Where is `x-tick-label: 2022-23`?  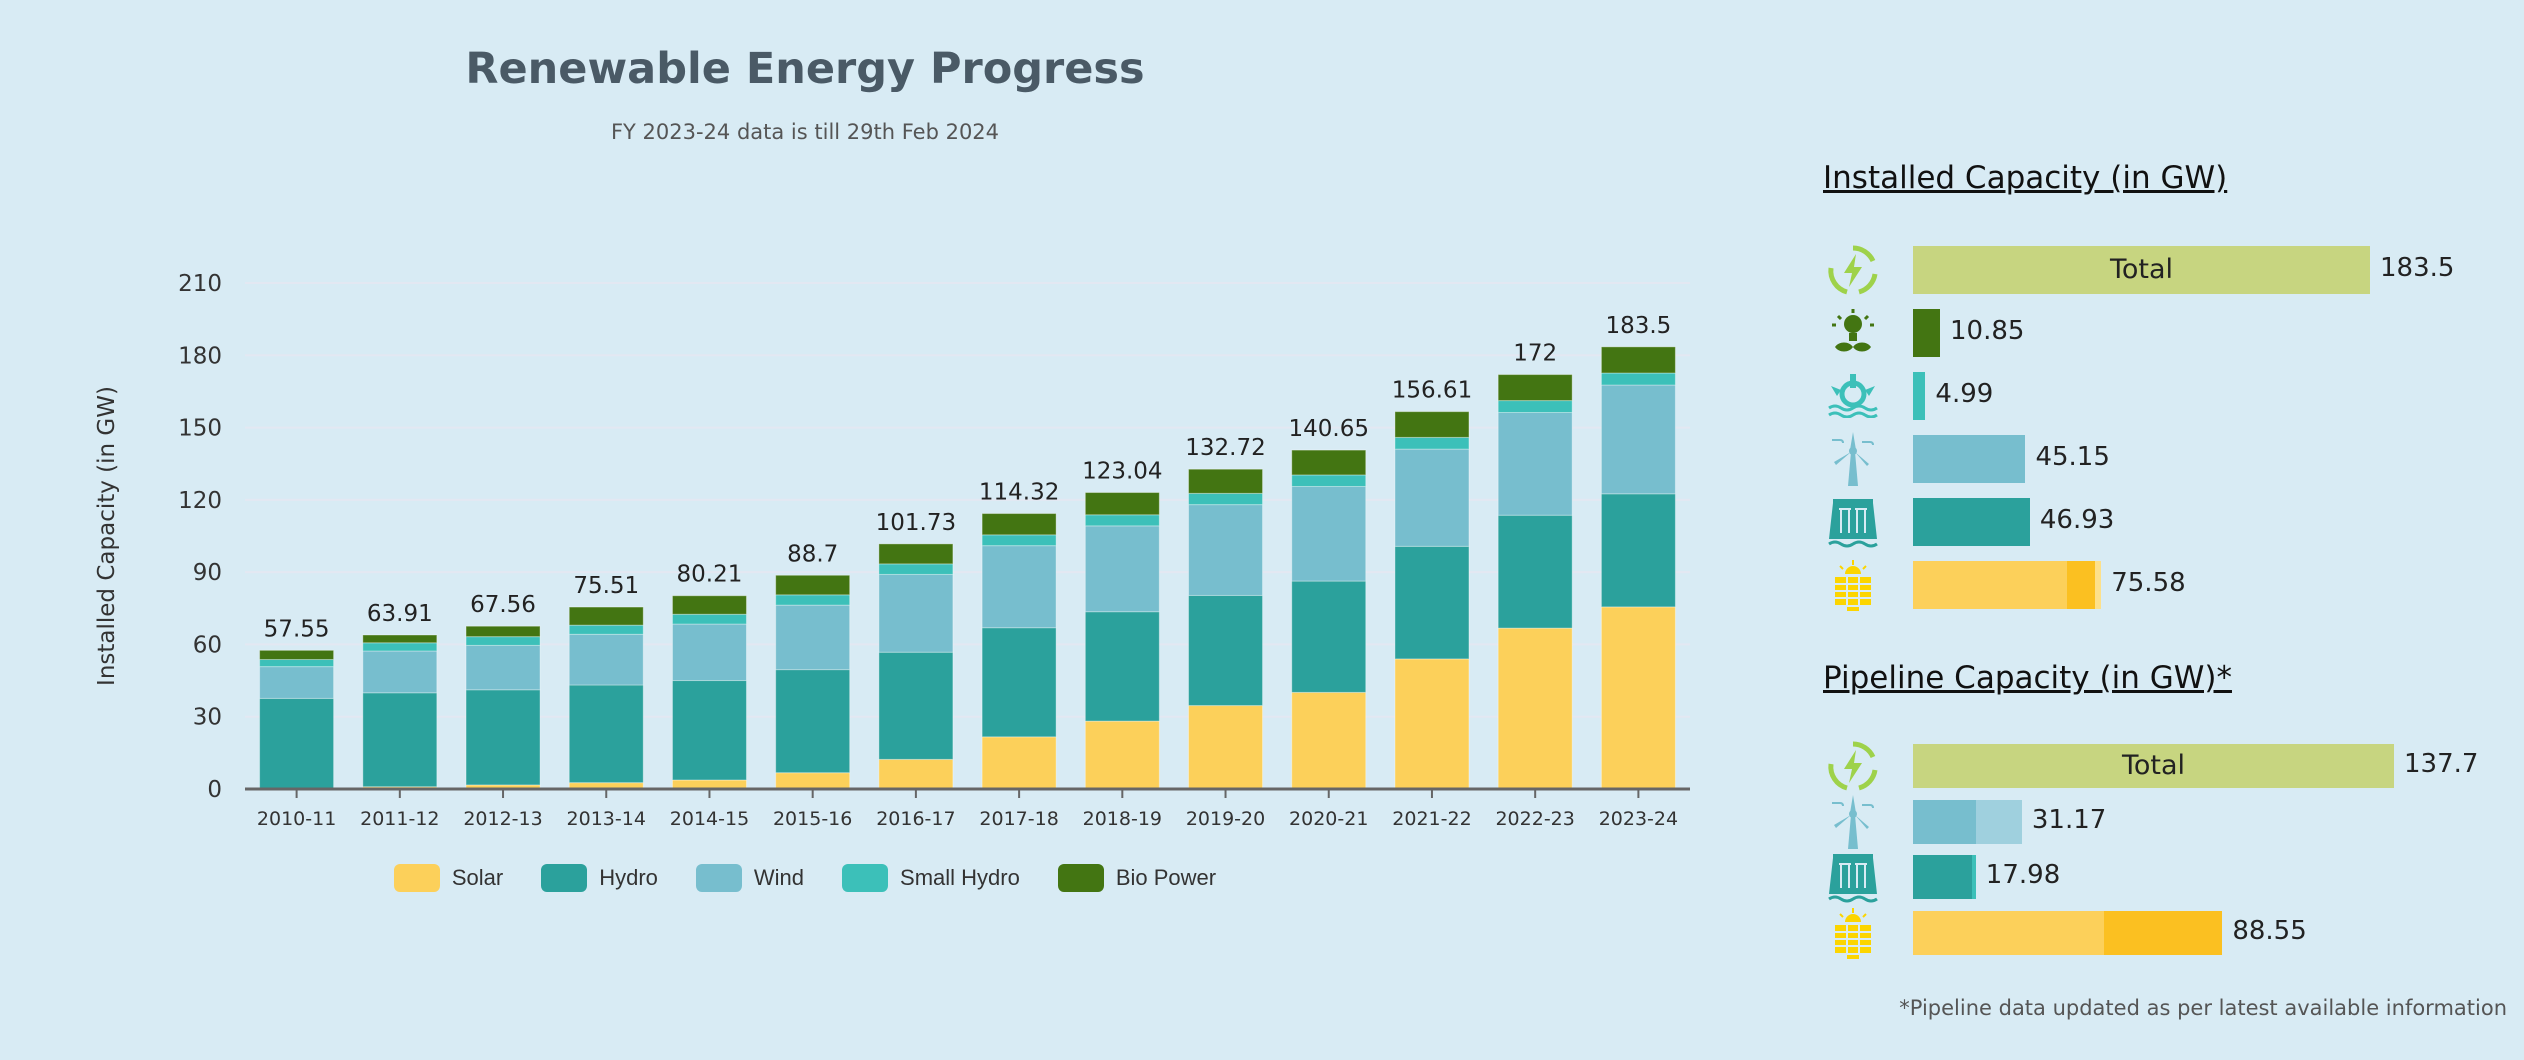 x-tick-label: 2022-23 is located at coordinates (1534, 819).